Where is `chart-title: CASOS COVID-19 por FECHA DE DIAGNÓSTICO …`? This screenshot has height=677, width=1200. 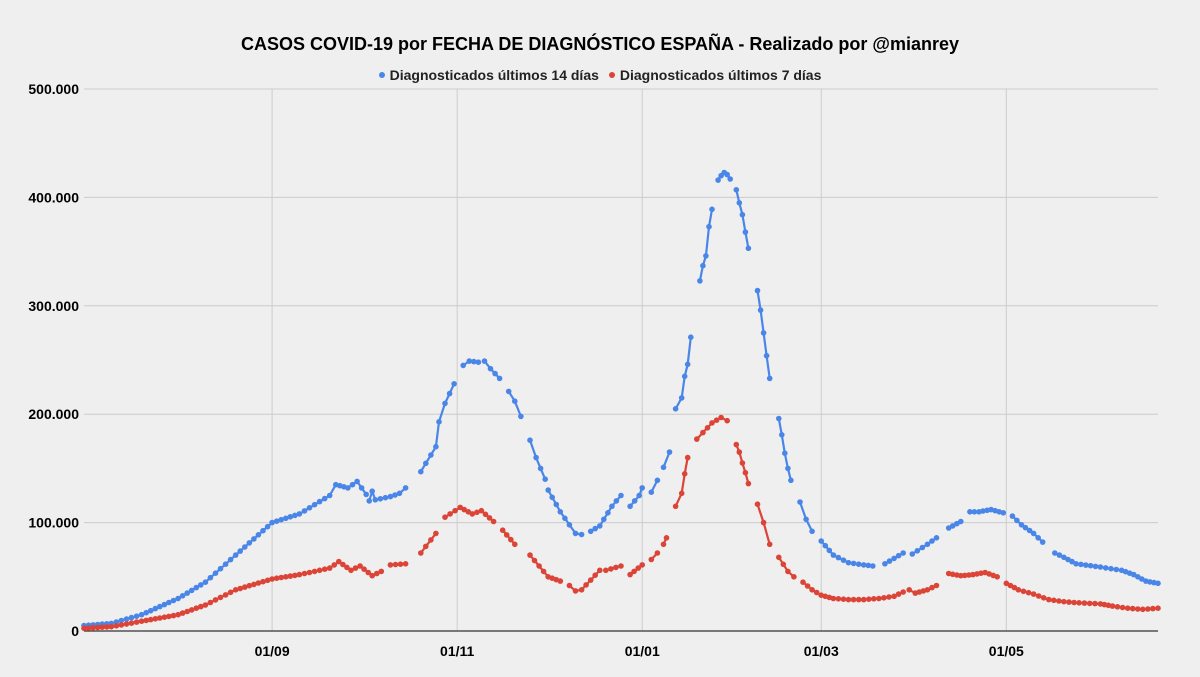
chart-title: CASOS COVID-19 por FECHA DE DIAGNÓSTICO … is located at coordinates (600, 44).